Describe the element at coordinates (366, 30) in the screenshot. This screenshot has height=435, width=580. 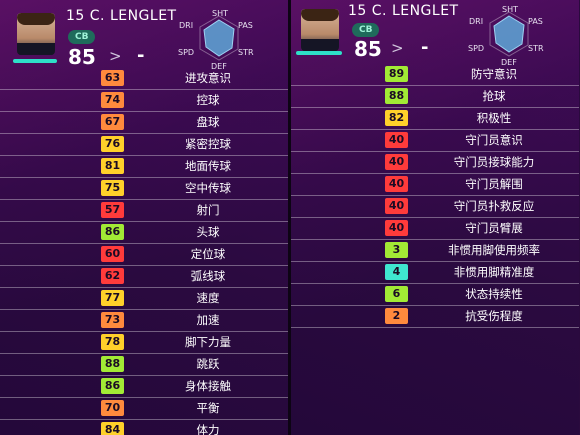
I see `position-badge: CB` at that location.